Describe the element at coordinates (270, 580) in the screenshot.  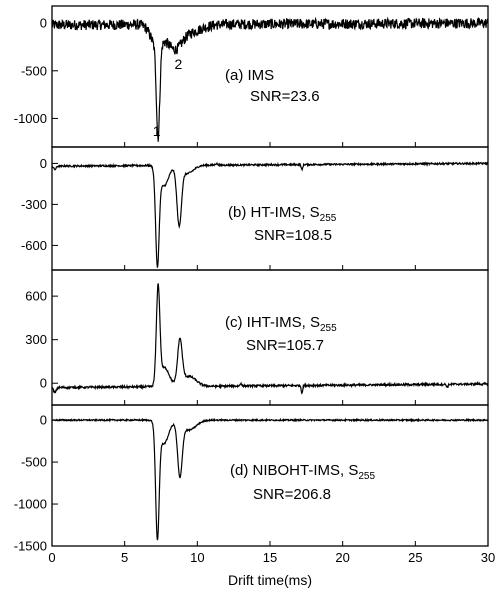
I see `x-axis-label: Drift time(ms)` at that location.